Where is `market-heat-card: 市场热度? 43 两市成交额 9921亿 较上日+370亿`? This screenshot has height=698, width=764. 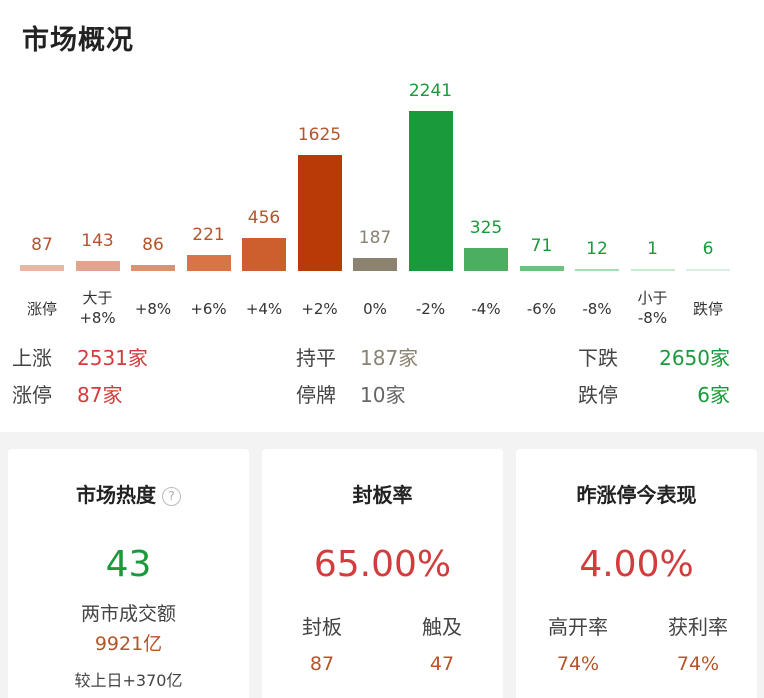 market-heat-card: 市场热度? 43 两市成交额 9921亿 较上日+370亿 is located at coordinates (128, 573).